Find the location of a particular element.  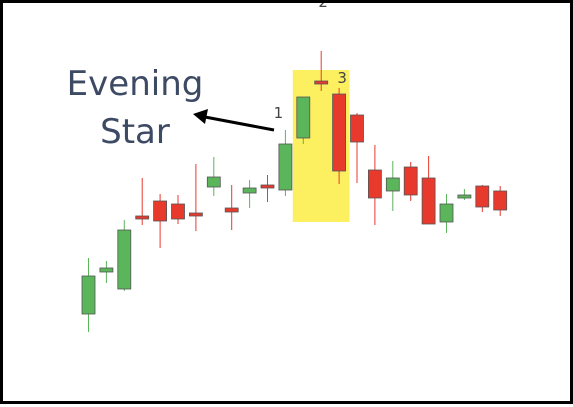

pattern-labels: 1 2 3 is located at coordinates (310, 62).